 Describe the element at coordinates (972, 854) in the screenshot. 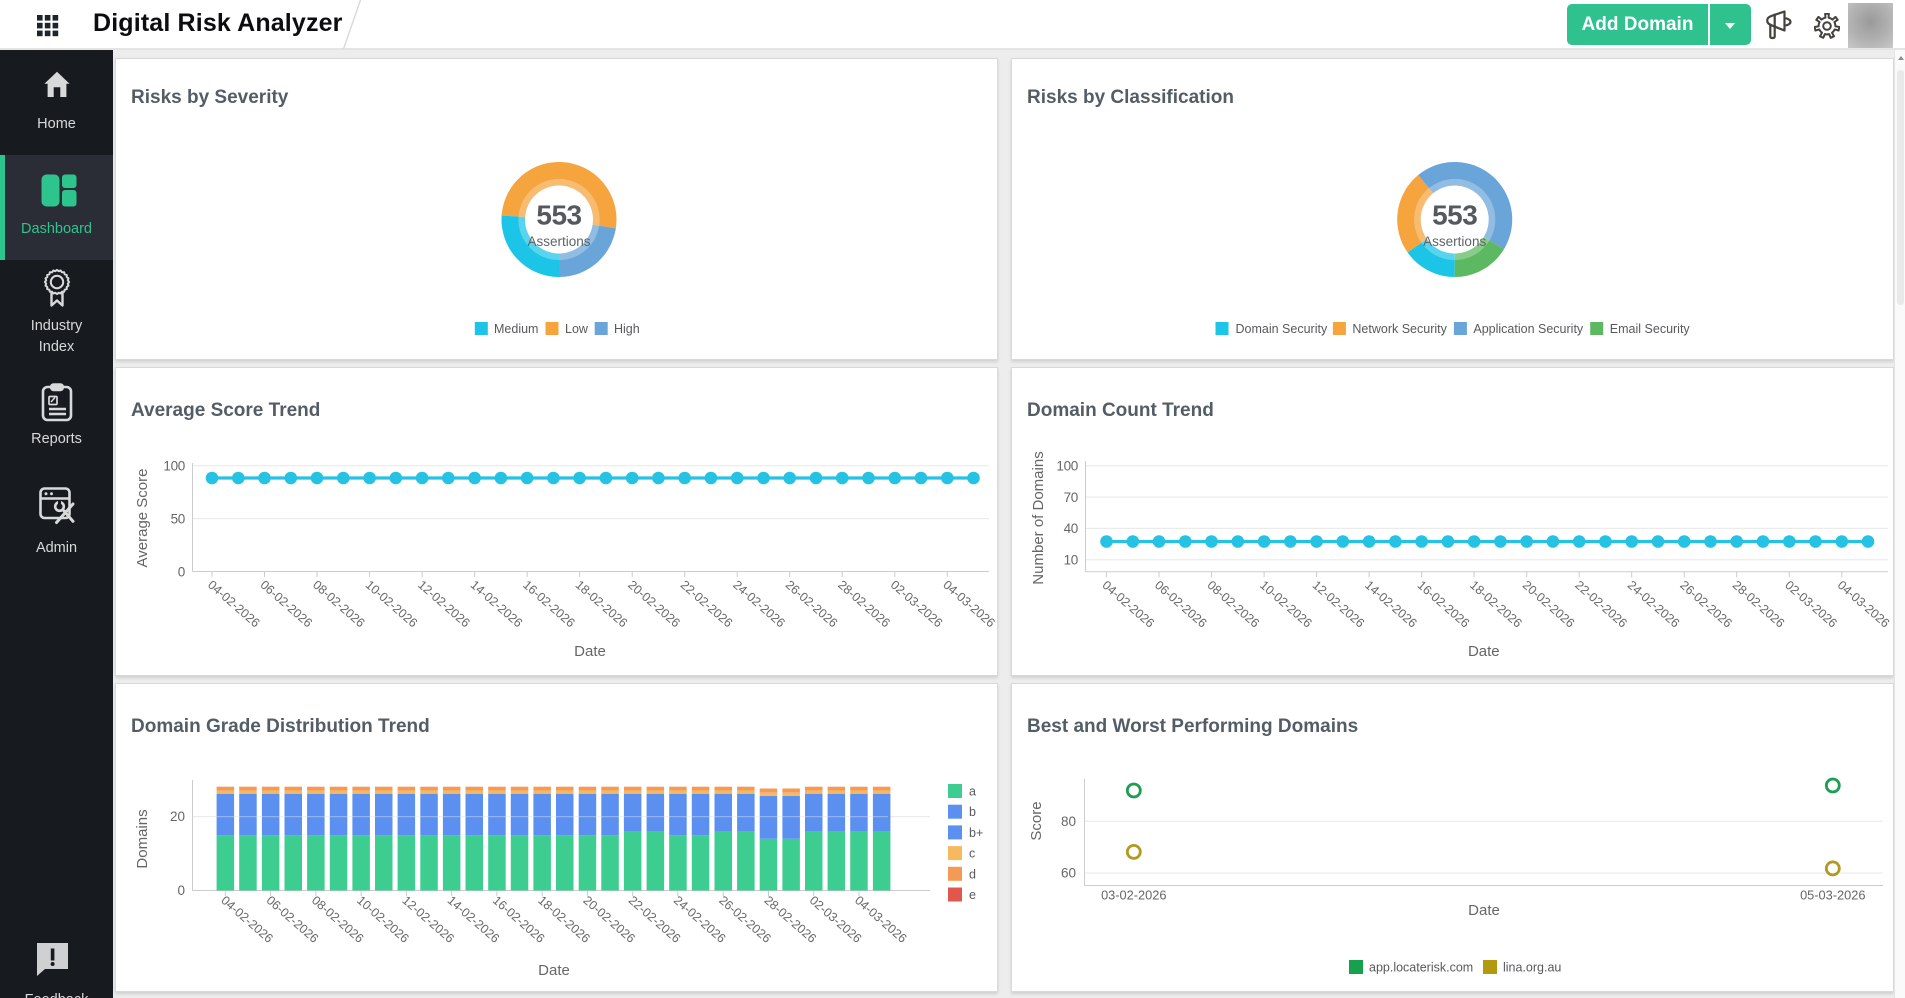

I see `svg-text: c` at that location.